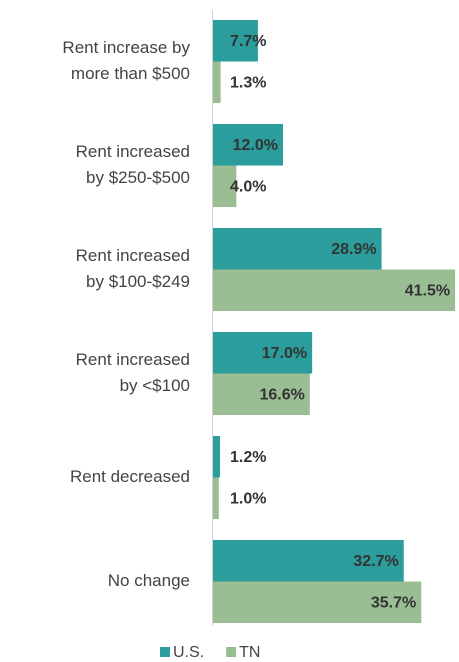  I want to click on value-label: 17.0%, so click(284, 353).